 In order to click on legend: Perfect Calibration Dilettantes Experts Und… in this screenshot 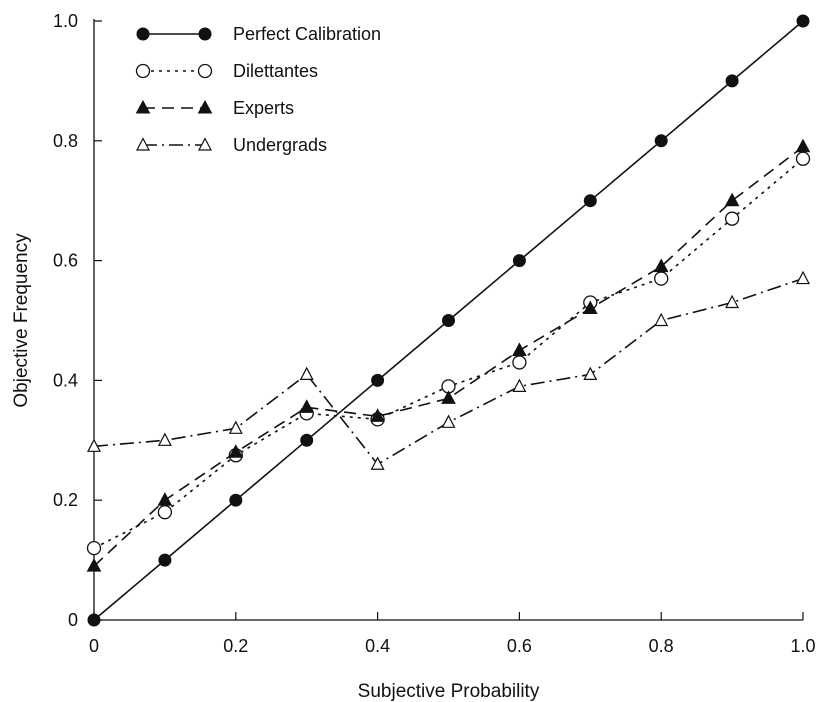, I will do `click(258, 89)`.